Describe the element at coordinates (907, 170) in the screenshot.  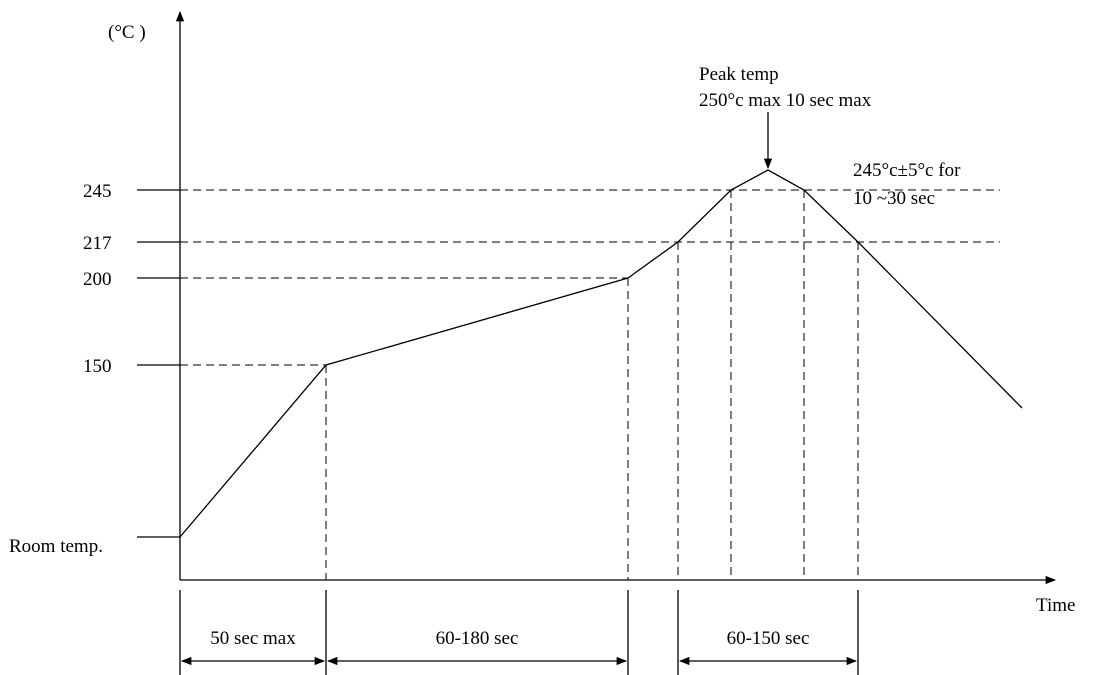
I see `hold-temp-label: 245°c±5°c for` at that location.